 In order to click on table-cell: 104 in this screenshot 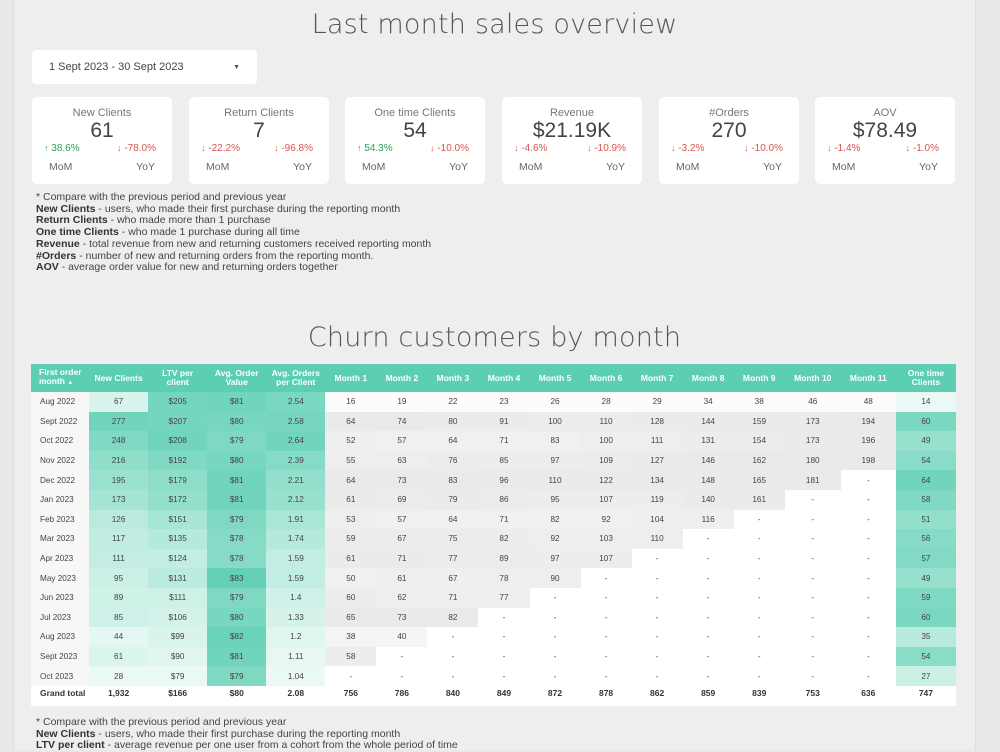, I will do `click(657, 519)`.